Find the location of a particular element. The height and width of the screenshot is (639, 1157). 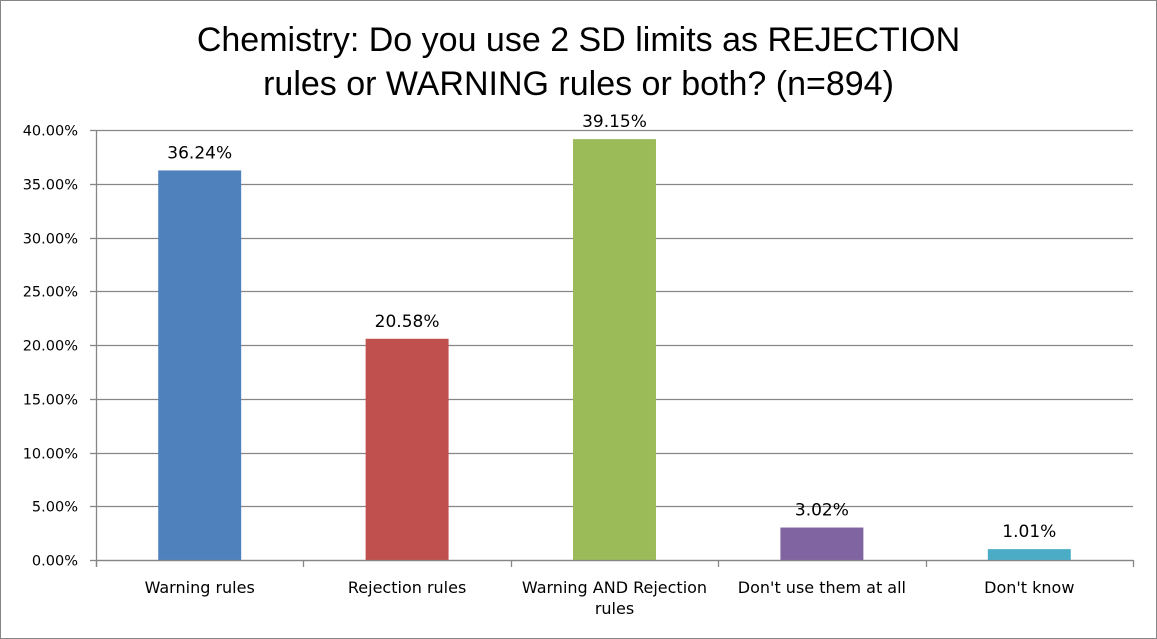

x-category-label: Don't use them at all is located at coordinates (822, 587).